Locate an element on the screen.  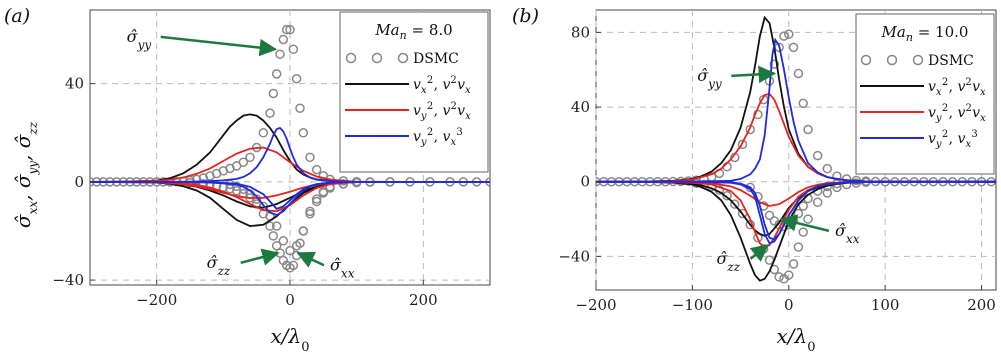
svg-text: σ̂xx, σ̂yy, σ̂zz is located at coordinates (25, 174).